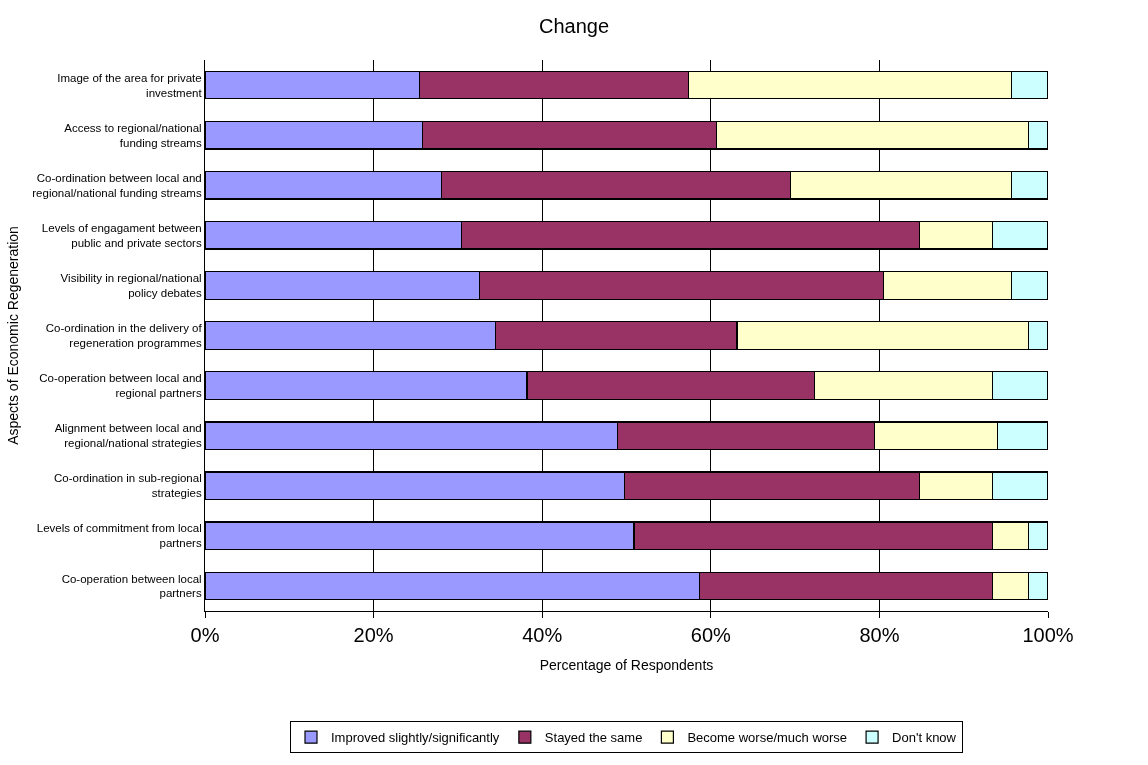 Image resolution: width=1148 pixels, height=765 pixels. Describe the element at coordinates (879, 635) in the screenshot. I see `x-tick-label: 80%` at that location.